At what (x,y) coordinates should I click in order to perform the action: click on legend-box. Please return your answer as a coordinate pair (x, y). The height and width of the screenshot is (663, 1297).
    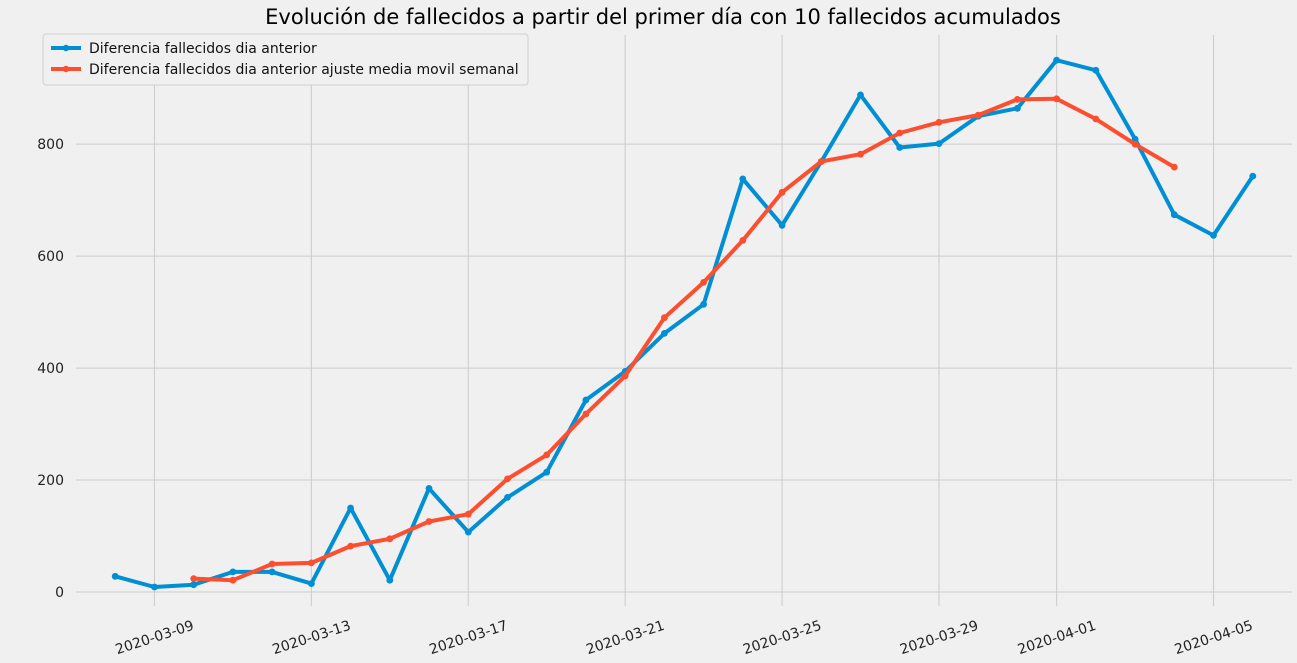
    Looking at the image, I should click on (285, 59).